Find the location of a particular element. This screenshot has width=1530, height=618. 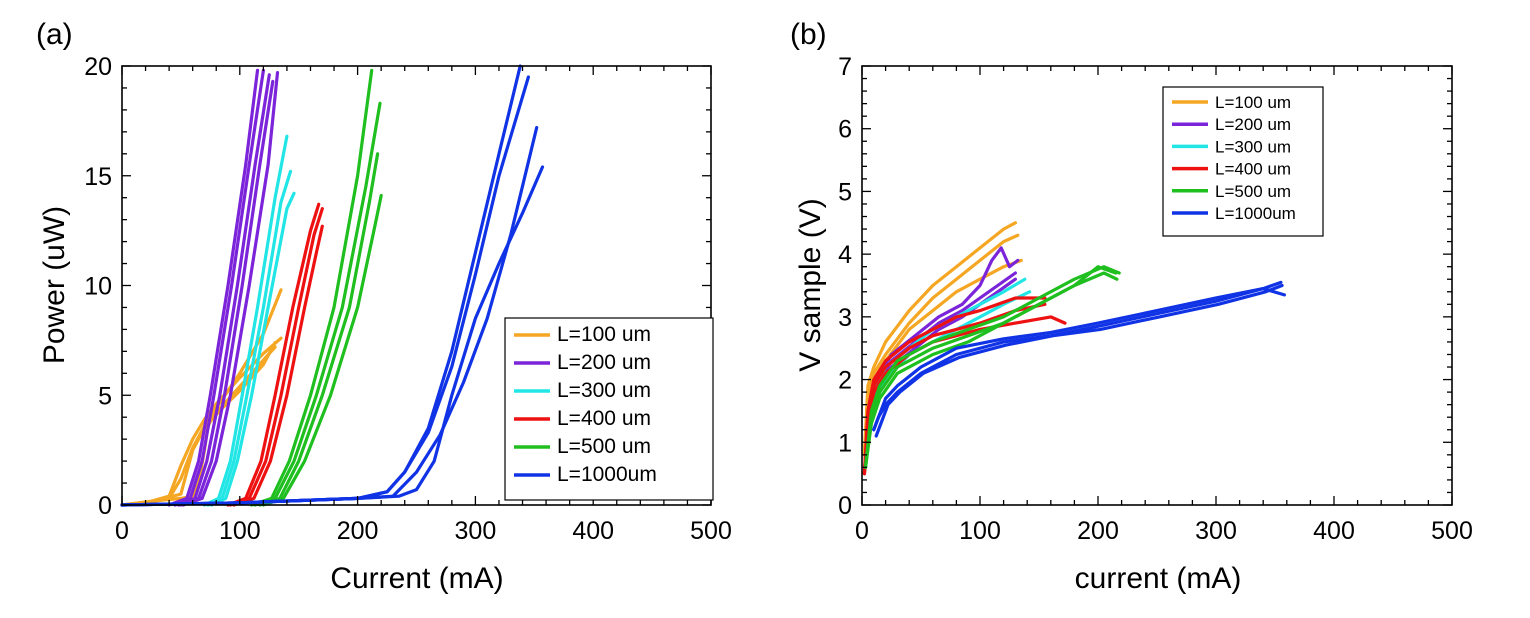

y-tick-label: 2 is located at coordinates (845, 381).